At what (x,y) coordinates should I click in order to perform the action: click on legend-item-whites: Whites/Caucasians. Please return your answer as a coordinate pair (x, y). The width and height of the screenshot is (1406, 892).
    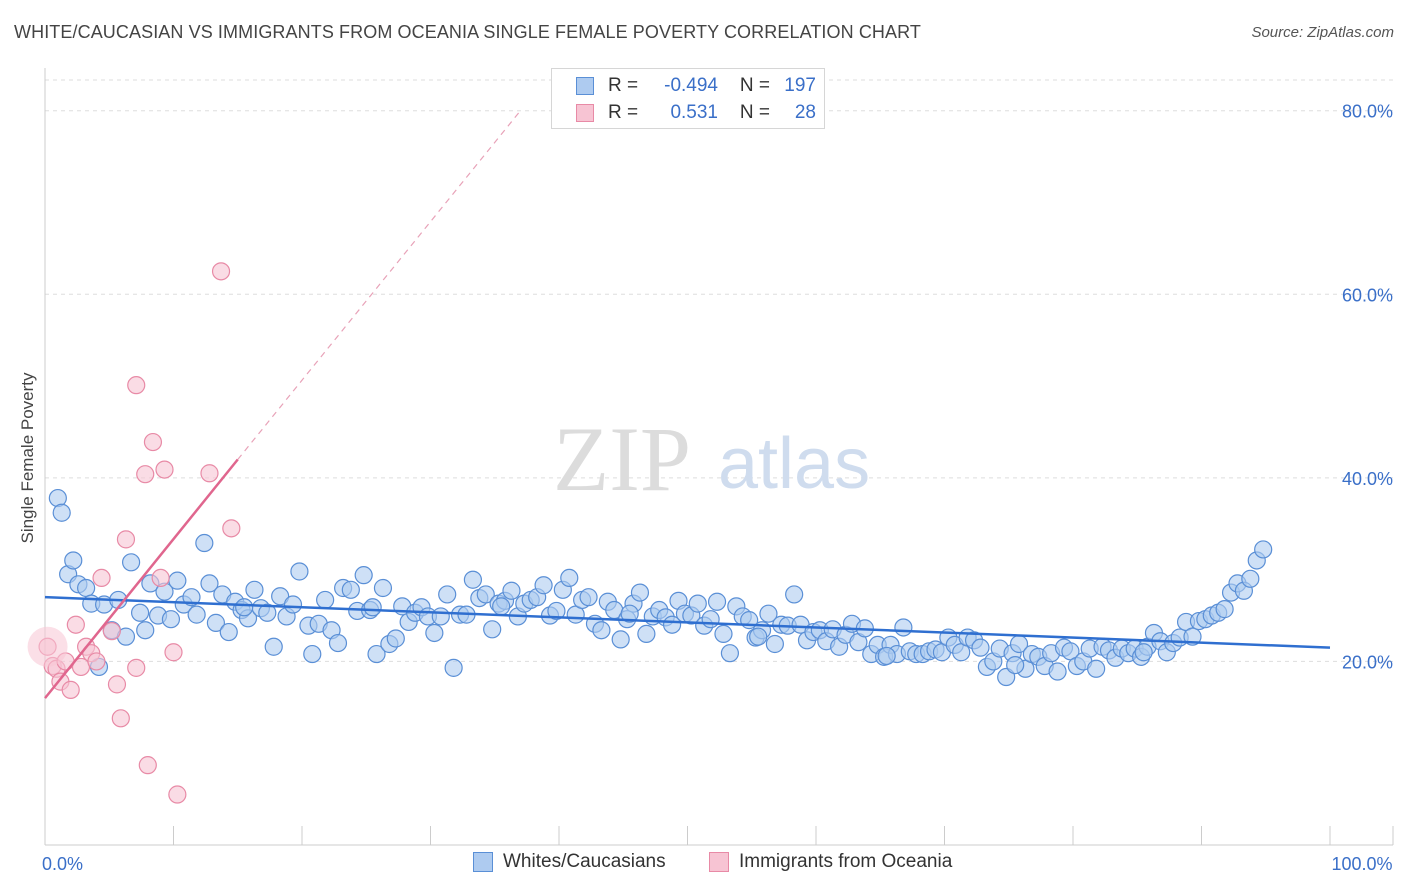
    Looking at the image, I should click on (569, 862).